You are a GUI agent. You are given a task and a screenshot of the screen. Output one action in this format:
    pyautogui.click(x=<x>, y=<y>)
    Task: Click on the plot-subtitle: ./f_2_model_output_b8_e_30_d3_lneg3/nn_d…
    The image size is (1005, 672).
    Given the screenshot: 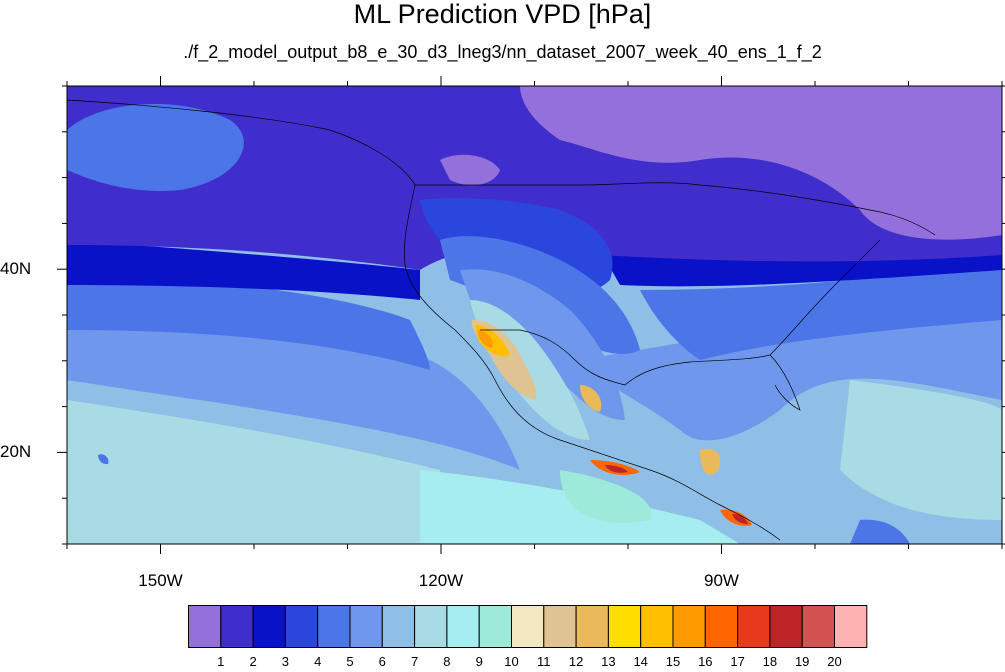 What is the action you would take?
    pyautogui.click(x=502, y=52)
    